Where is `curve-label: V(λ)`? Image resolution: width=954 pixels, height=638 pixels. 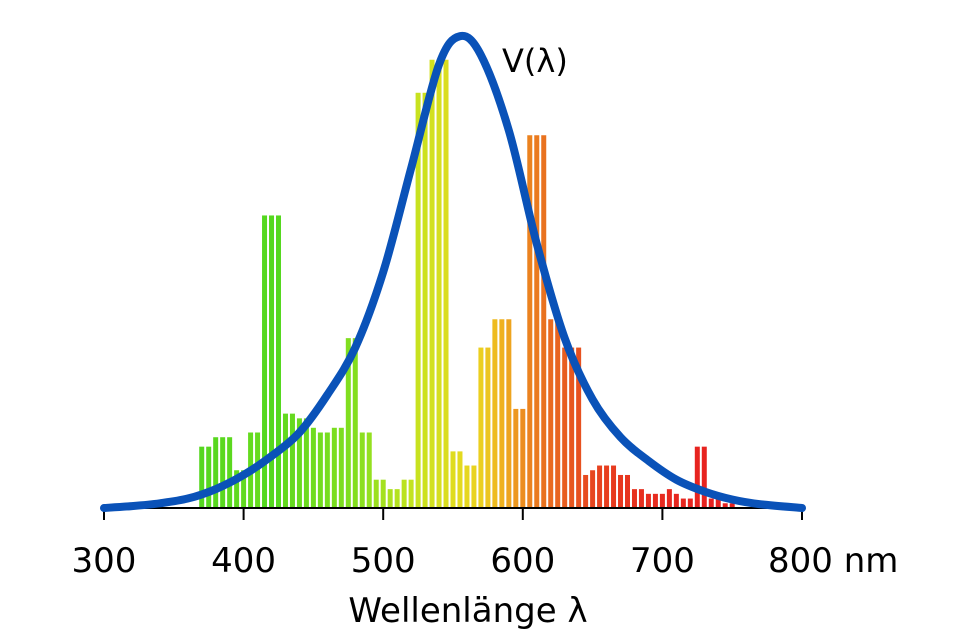
curve-label: V(λ) is located at coordinates (535, 61).